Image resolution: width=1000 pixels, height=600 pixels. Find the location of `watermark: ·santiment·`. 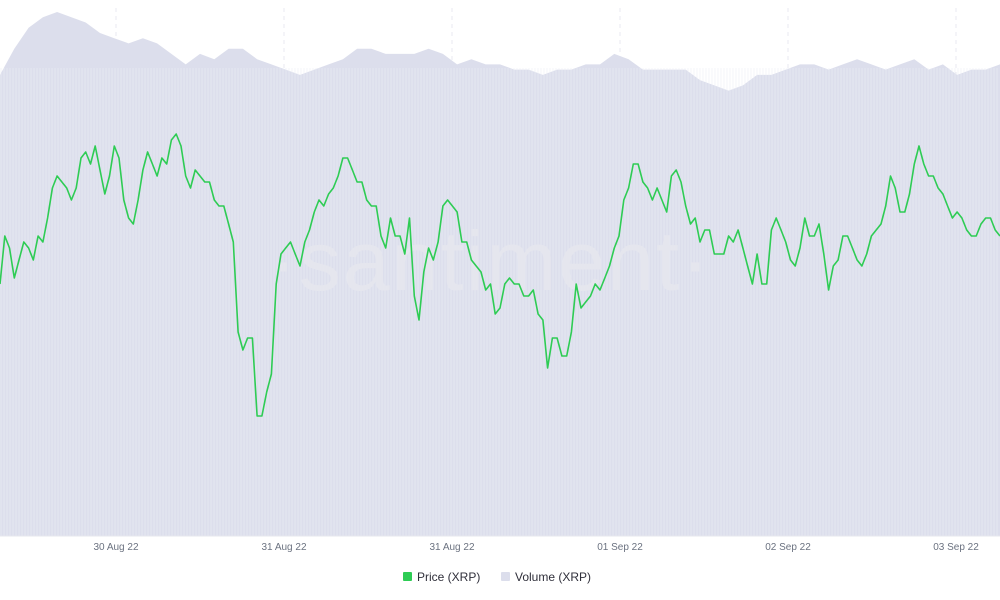

watermark: ·santiment· is located at coordinates (490, 261).